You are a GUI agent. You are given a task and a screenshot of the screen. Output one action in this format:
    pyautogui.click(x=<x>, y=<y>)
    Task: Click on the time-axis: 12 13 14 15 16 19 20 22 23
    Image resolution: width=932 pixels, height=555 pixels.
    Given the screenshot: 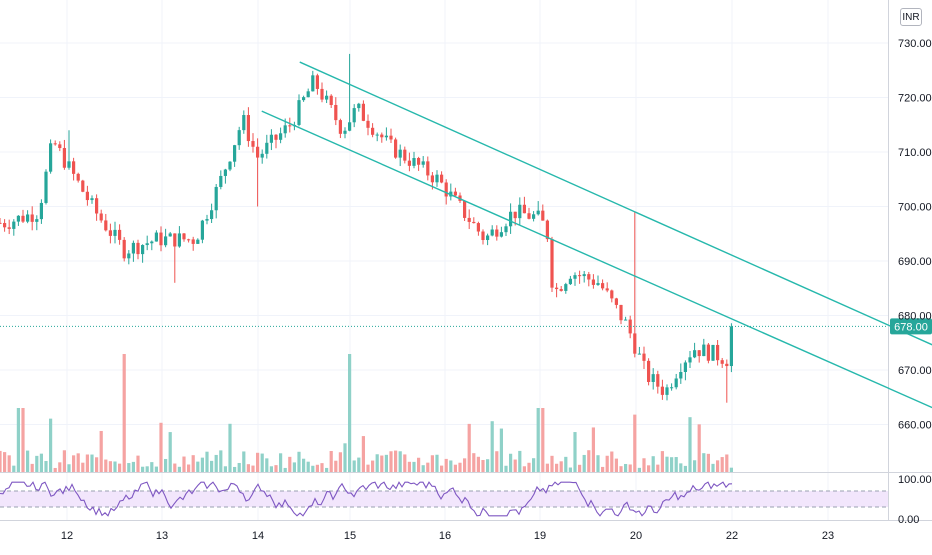 What is the action you would take?
    pyautogui.click(x=447, y=536)
    